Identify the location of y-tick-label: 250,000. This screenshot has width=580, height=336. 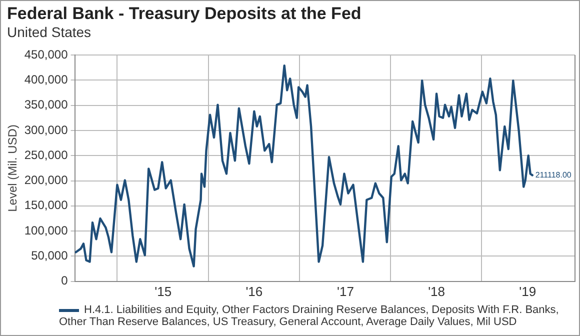
(46, 155).